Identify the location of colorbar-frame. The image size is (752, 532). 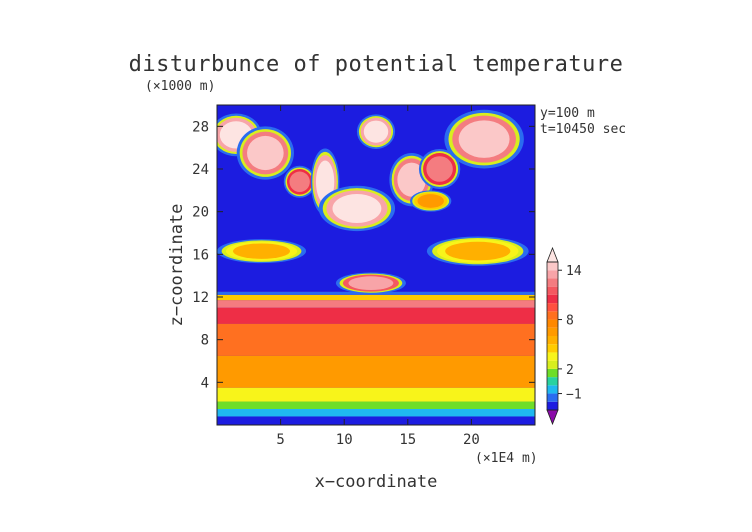
(552, 336).